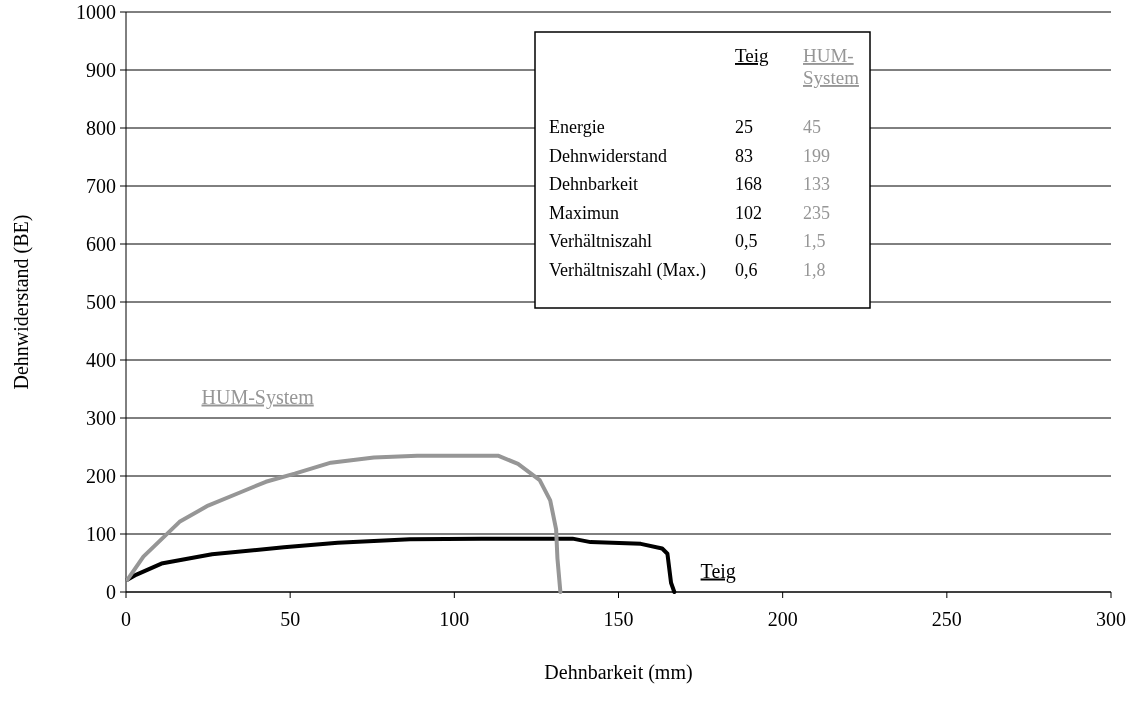 Image resolution: width=1138 pixels, height=703 pixels. Describe the element at coordinates (814, 269) in the screenshot. I see `annotation: 1,8` at that location.